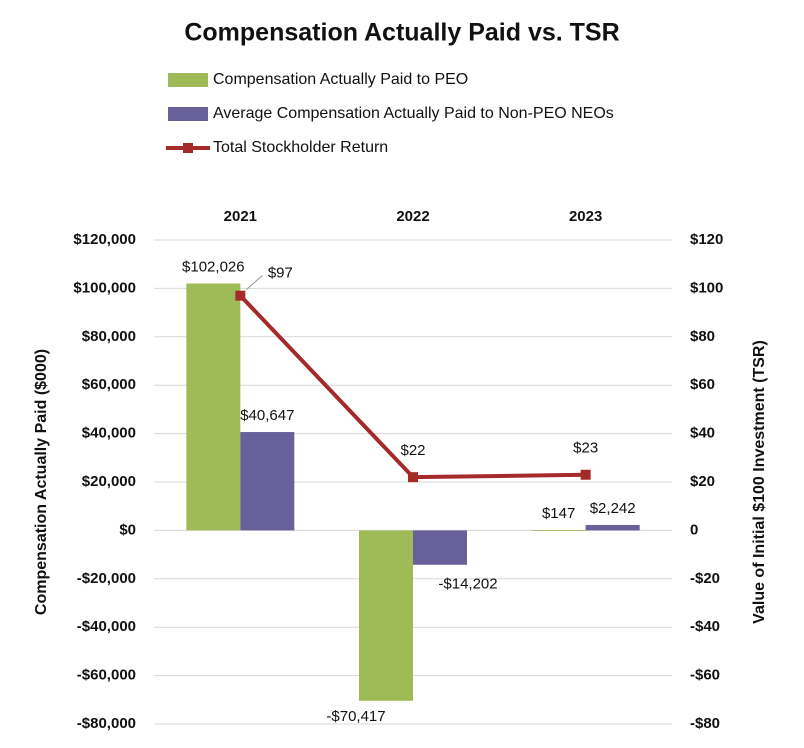 This screenshot has height=748, width=804. What do you see at coordinates (706, 287) in the screenshot?
I see `y2-tick-label: $100` at bounding box center [706, 287].